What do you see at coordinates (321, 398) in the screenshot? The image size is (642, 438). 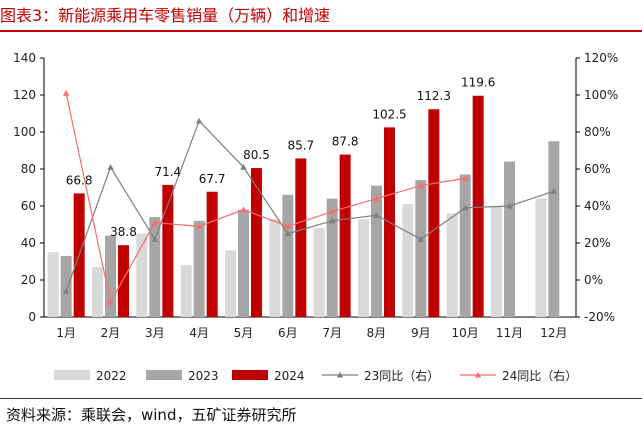 I see `source-divider` at bounding box center [321, 398].